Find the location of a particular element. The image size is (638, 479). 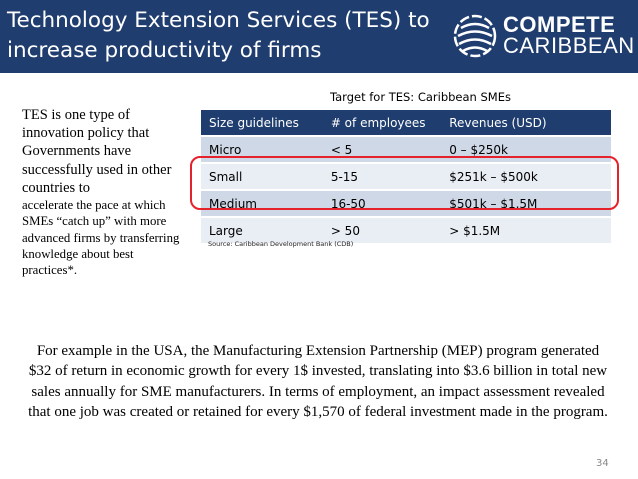

header-size: Size guidelines is located at coordinates (262, 123).